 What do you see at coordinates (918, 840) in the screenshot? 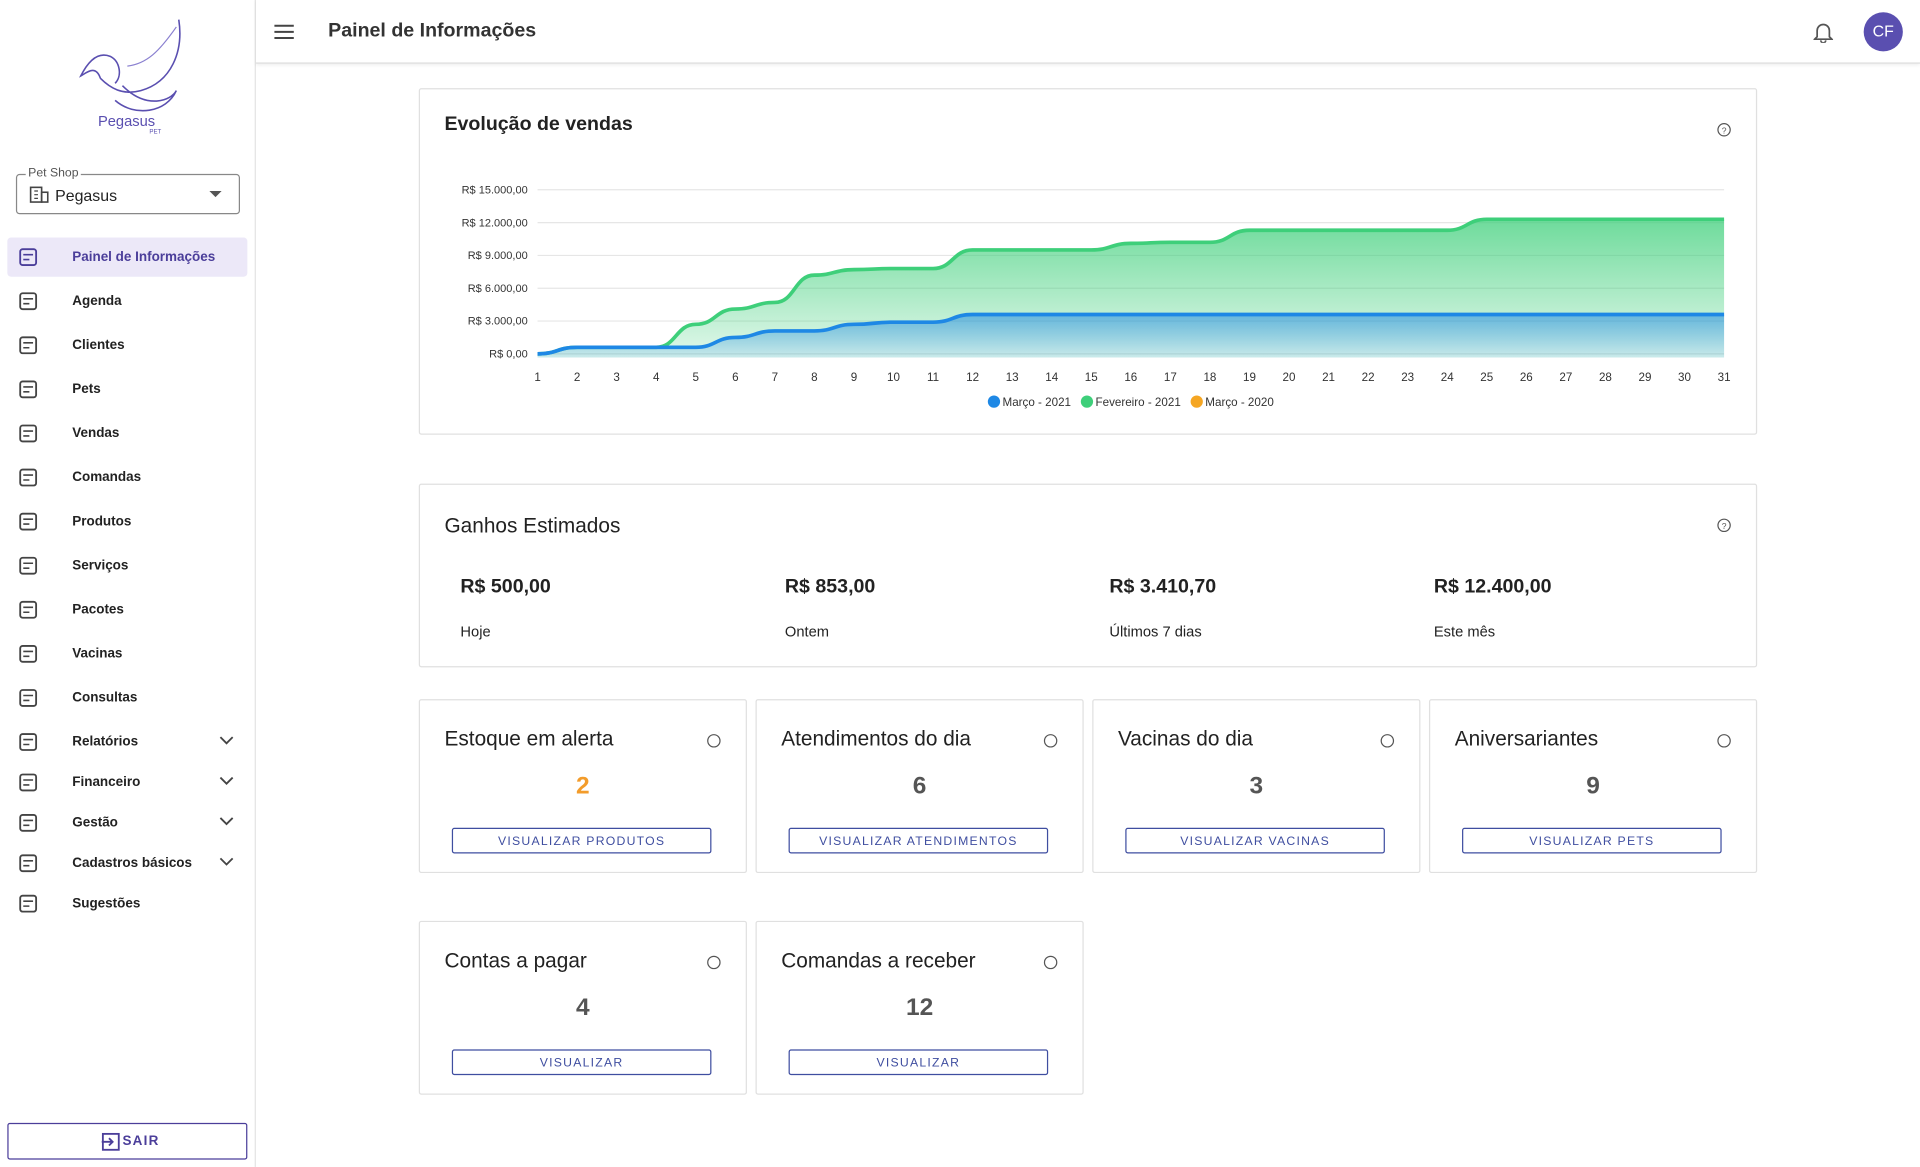
I see `card-button: VISUALIZAR ATENDIMENTOS` at bounding box center [918, 840].